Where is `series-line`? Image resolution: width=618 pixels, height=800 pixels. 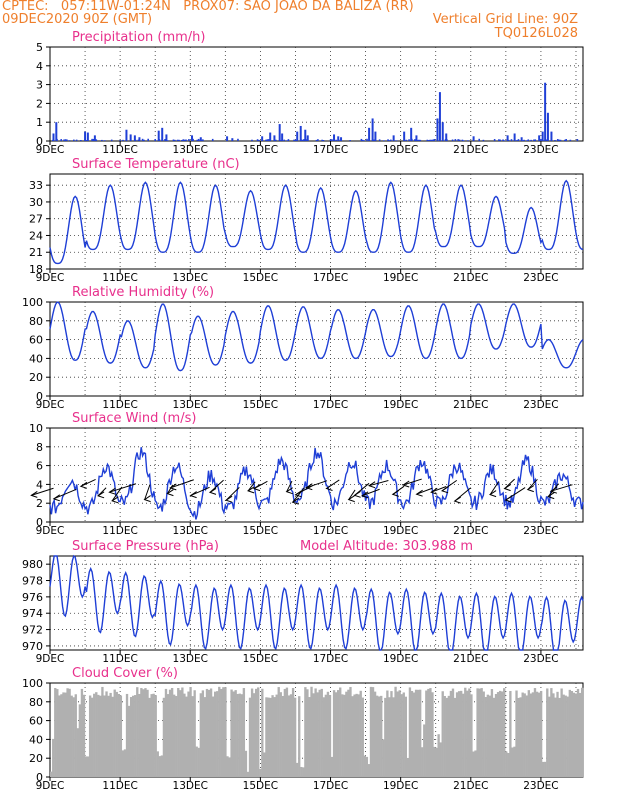
series-line is located at coordinates (316, 336).